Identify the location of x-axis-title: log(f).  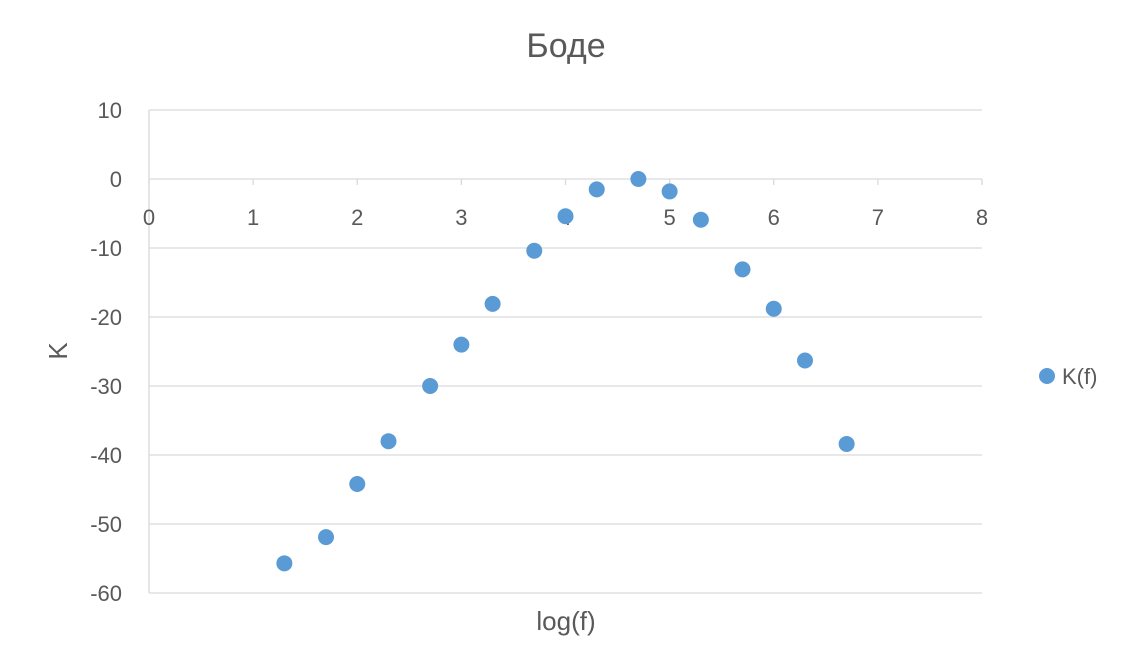
(565, 621).